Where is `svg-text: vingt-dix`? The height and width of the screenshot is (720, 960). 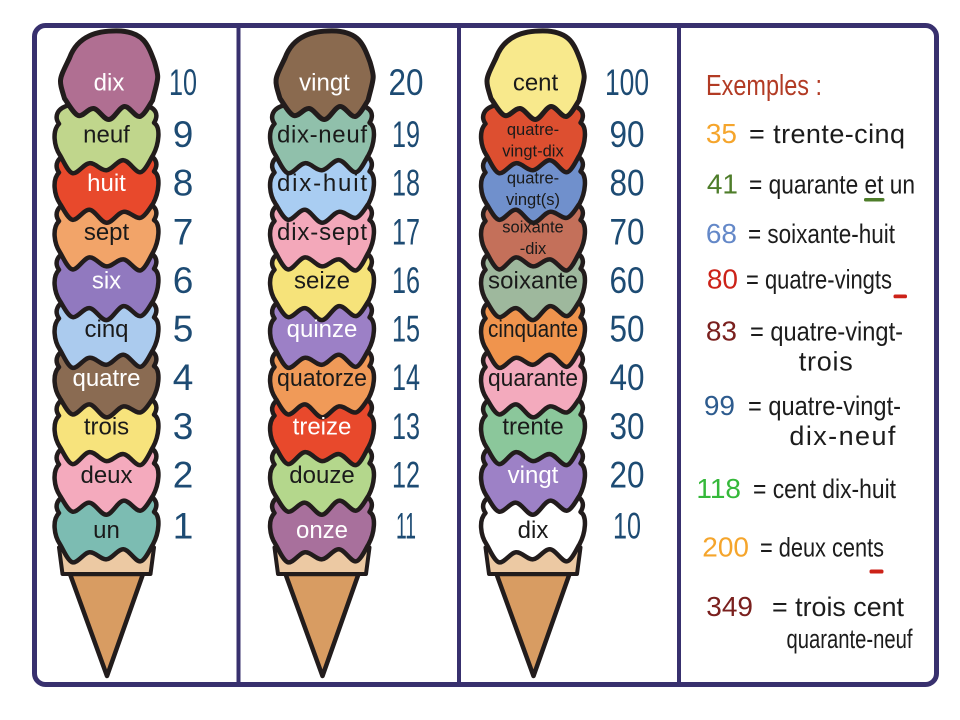 svg-text: vingt-dix is located at coordinates (533, 152).